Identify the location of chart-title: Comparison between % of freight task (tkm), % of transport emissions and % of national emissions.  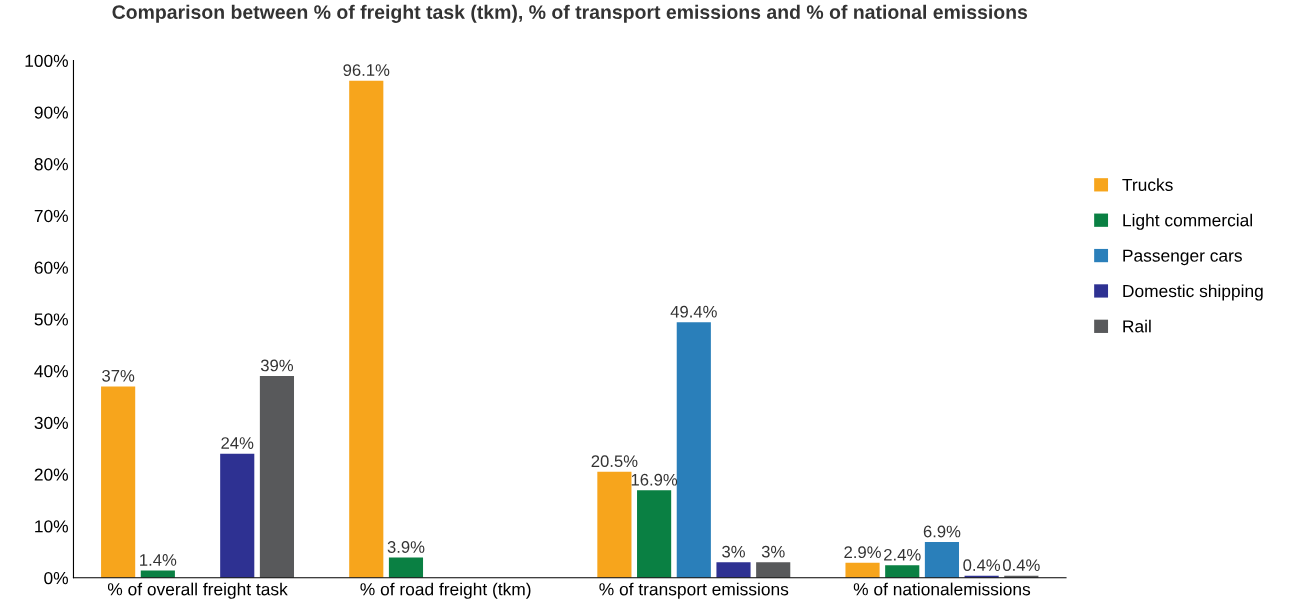
(570, 13).